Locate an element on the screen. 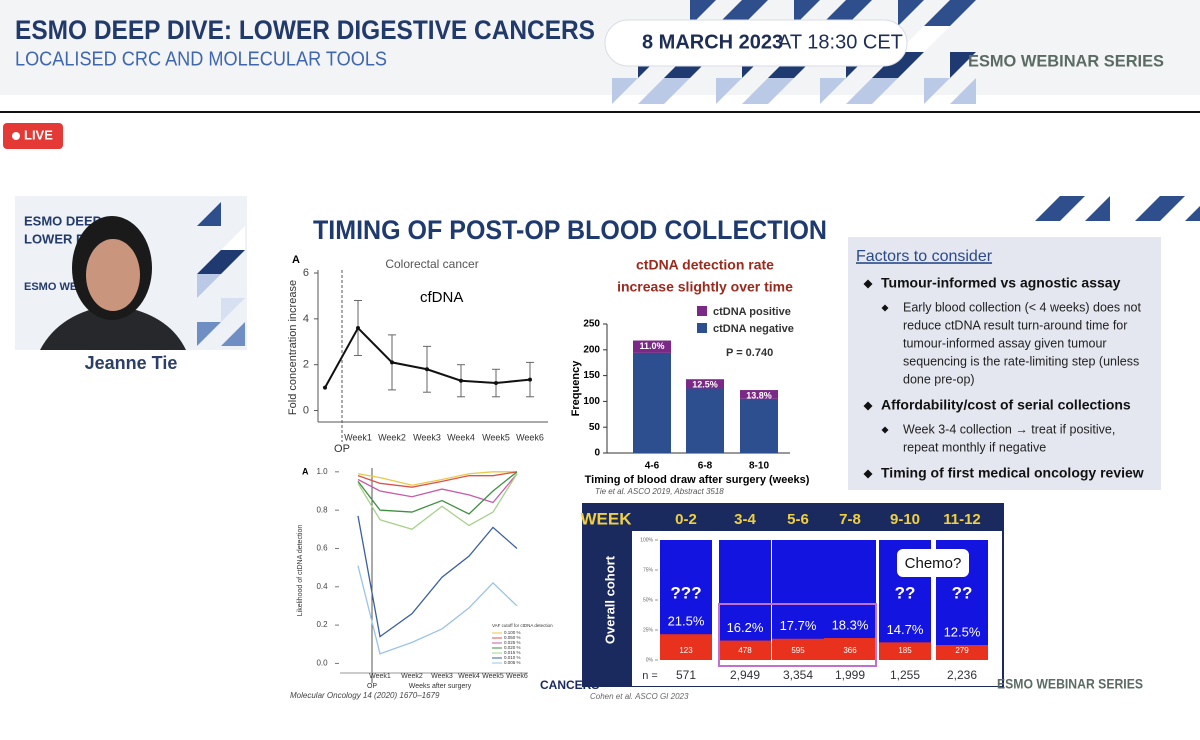 This screenshot has width=1200, height=740. header-series: ESMO WEBINAR SERIES is located at coordinates (1066, 60).